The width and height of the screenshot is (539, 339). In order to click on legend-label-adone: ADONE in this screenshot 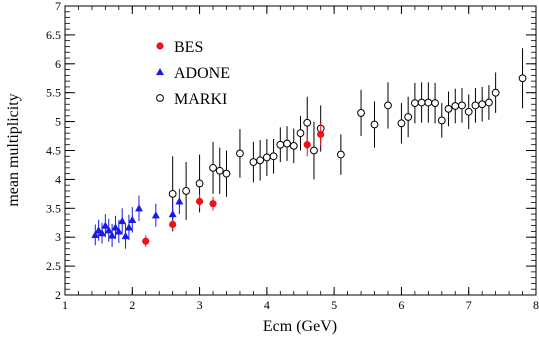, I will do `click(202, 73)`.